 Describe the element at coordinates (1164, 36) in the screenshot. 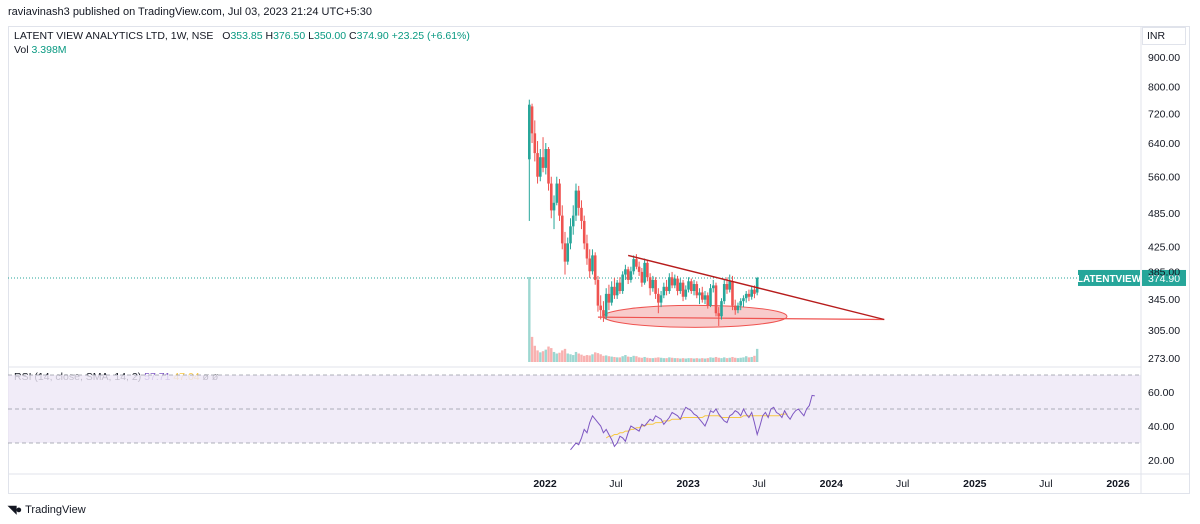

I see `currency-label: INR` at that location.